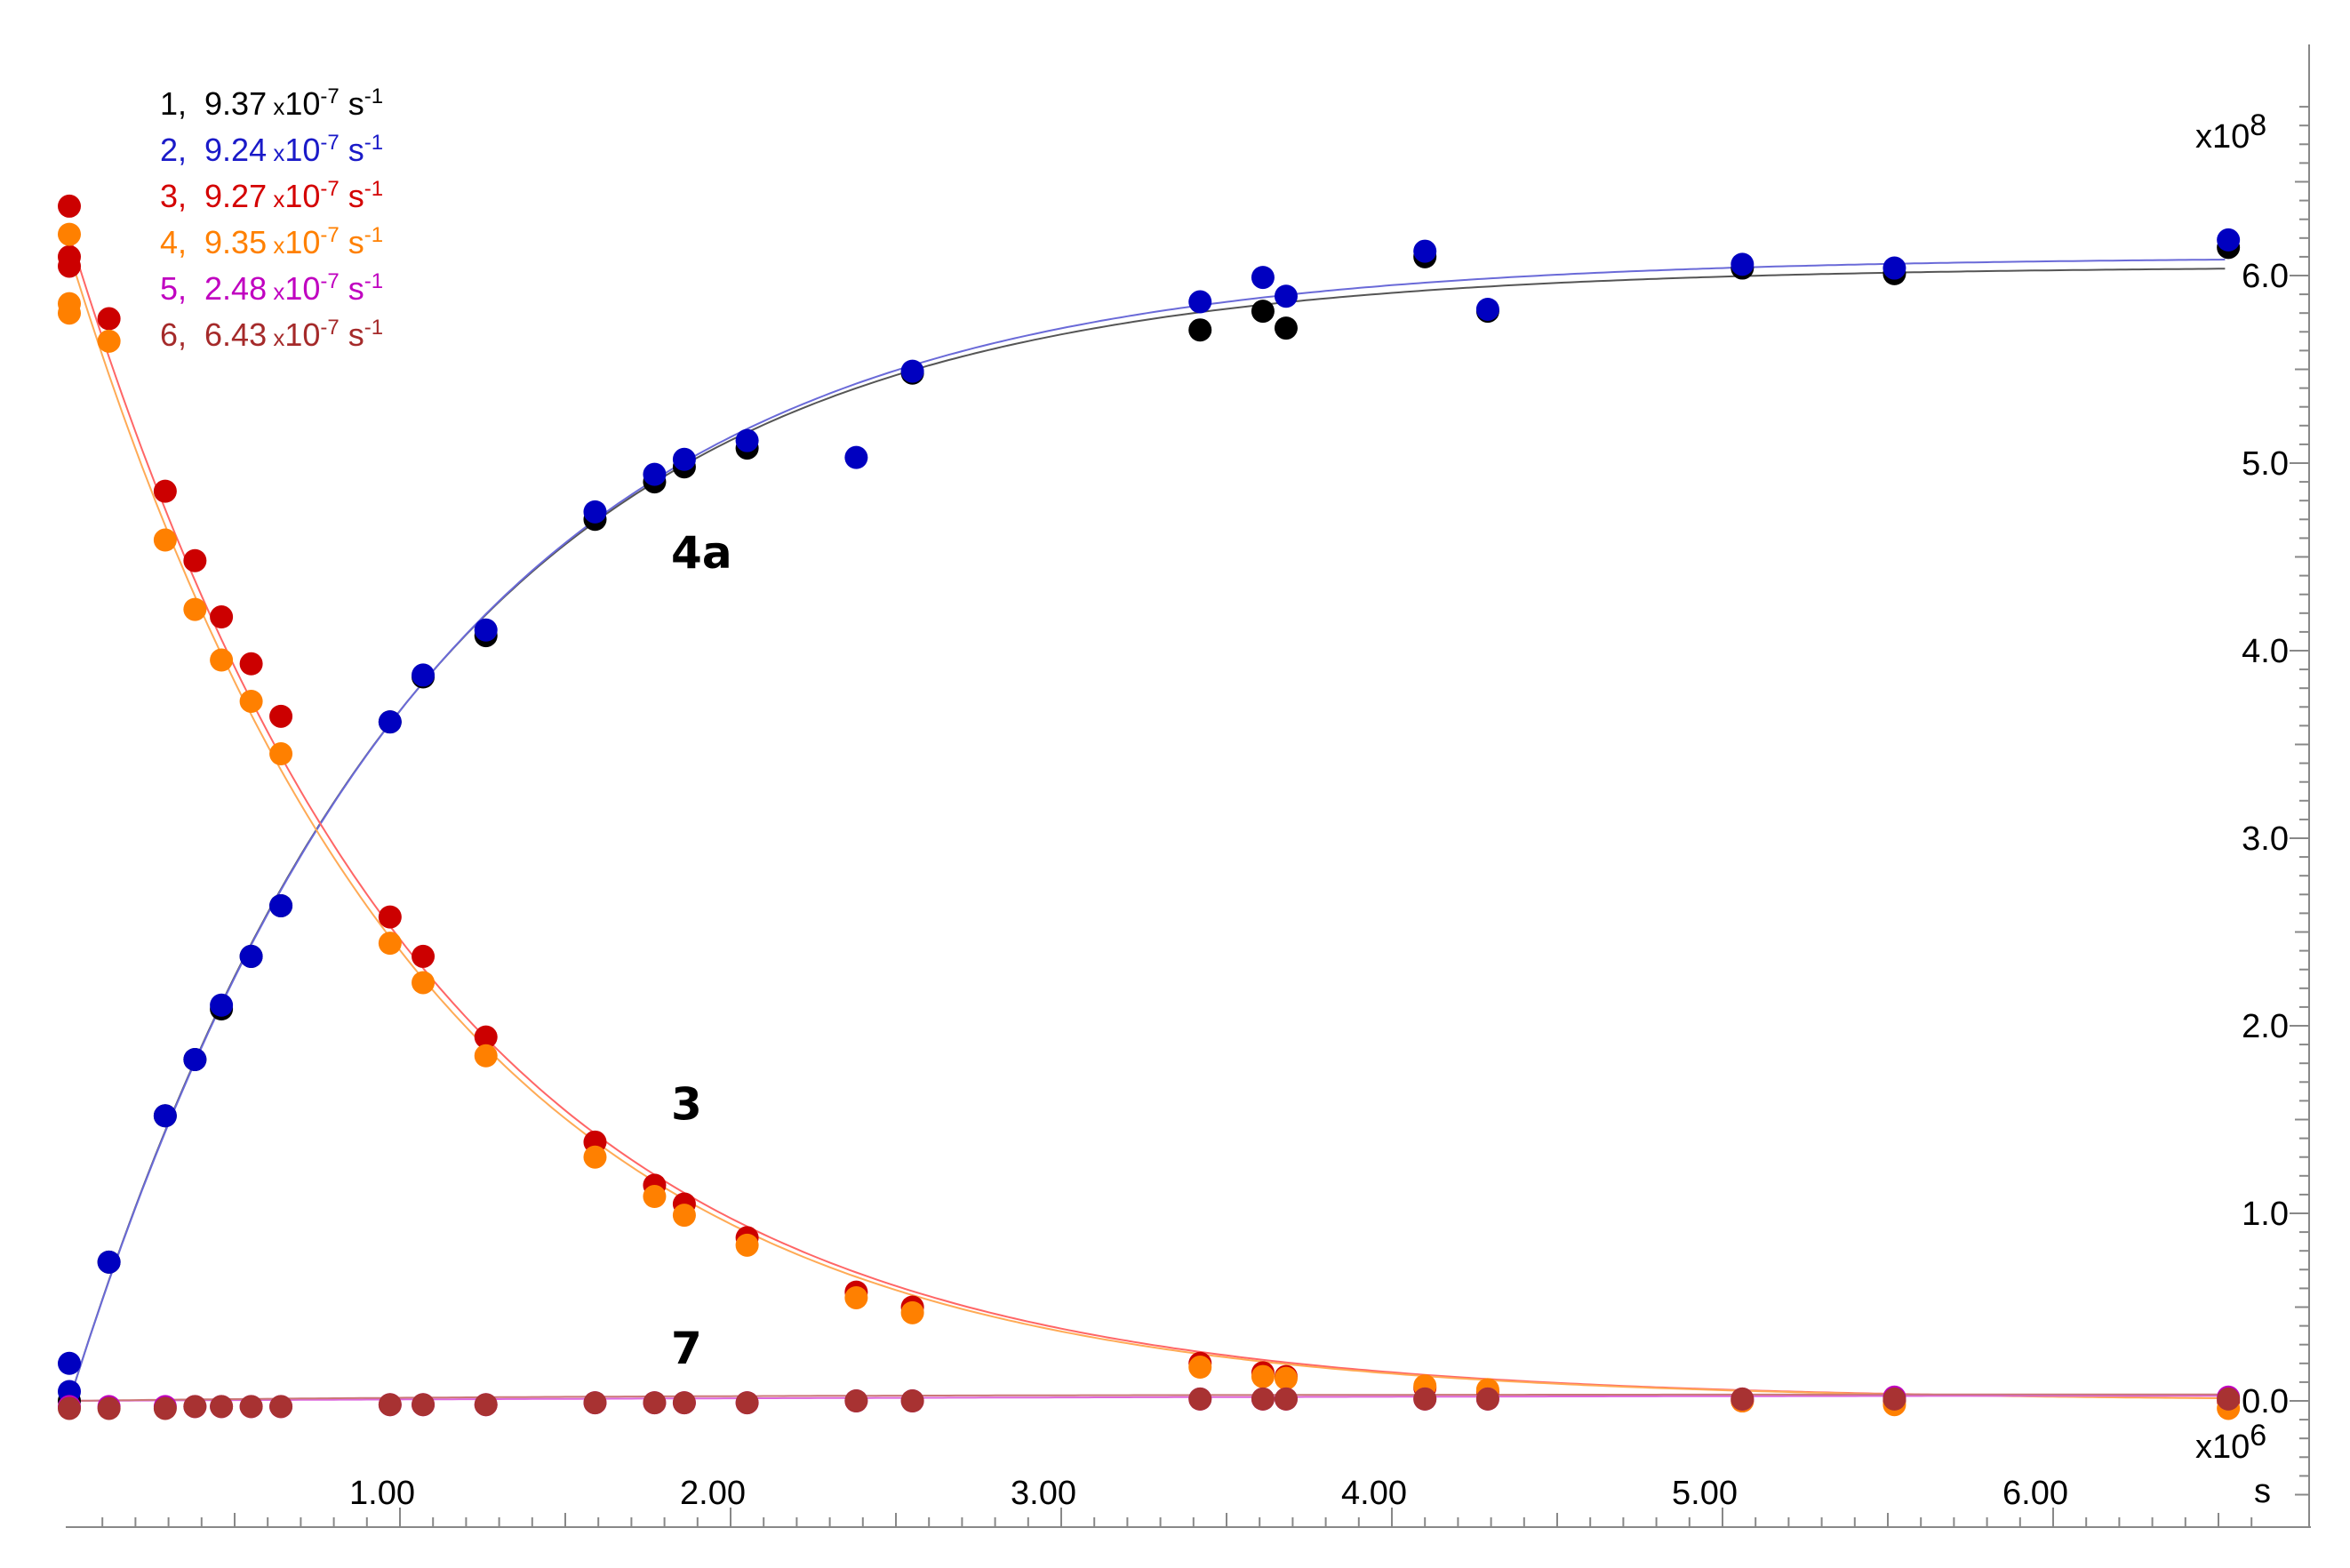 Image resolution: width=2350 pixels, height=1568 pixels. Describe the element at coordinates (182, 196) in the screenshot. I see `legend-number: 3,` at that location.